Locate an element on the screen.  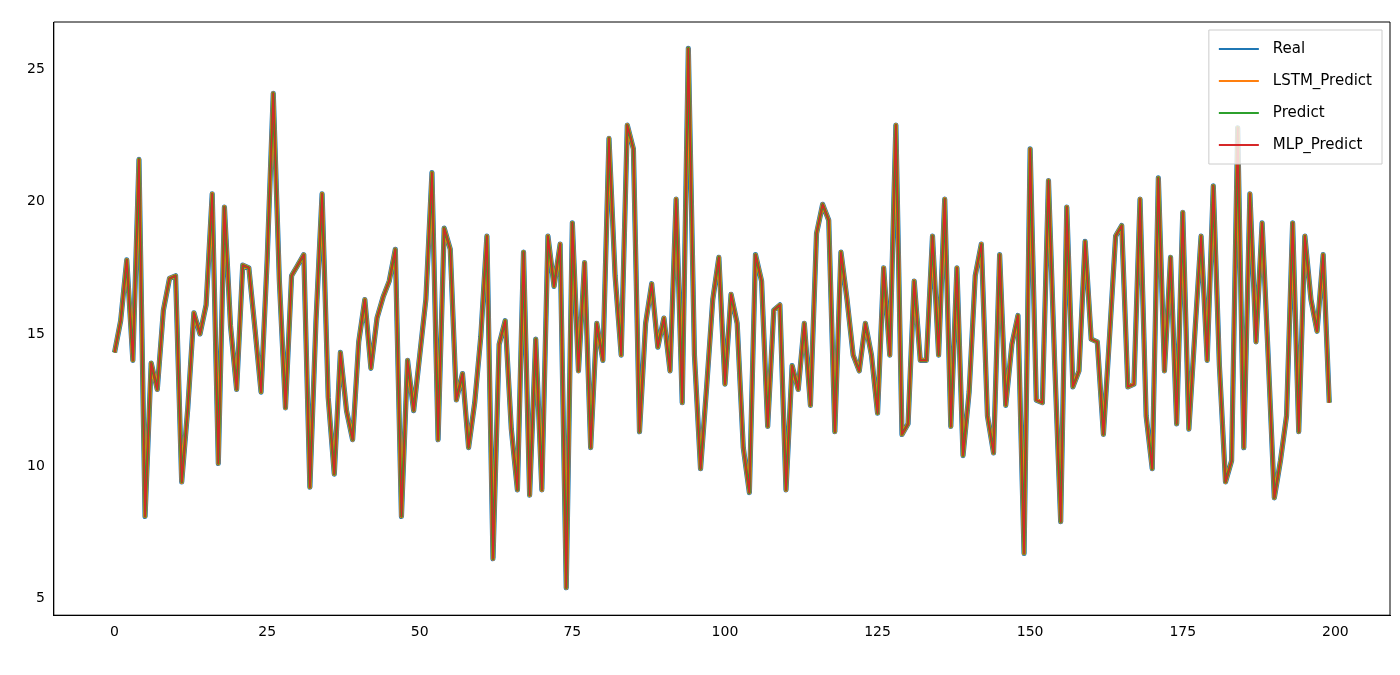
x-tick-label: 100 is located at coordinates (725, 631).